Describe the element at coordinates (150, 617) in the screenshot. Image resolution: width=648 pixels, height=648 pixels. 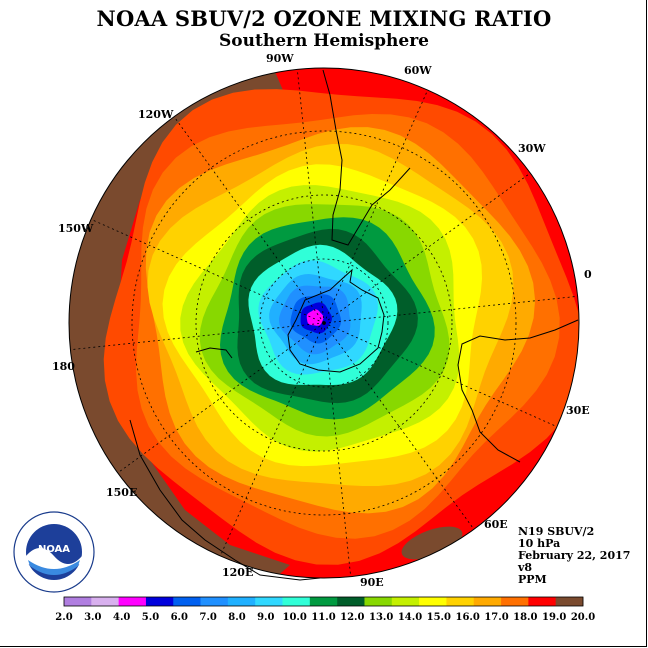
I see `colorbar-tick-label: 5.0` at that location.